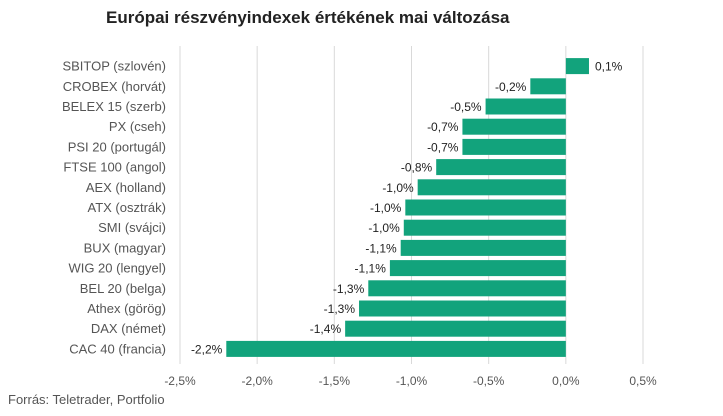  Describe the element at coordinates (86, 399) in the screenshot. I see `source-note: Forrás: Teletrader, Portfolio` at that location.